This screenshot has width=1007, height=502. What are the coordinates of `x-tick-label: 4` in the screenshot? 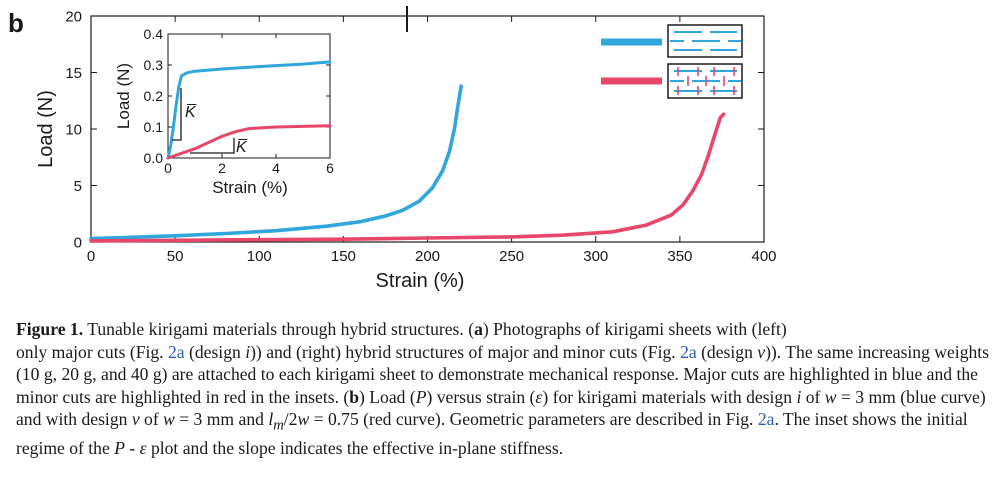 It's located at (276, 168).